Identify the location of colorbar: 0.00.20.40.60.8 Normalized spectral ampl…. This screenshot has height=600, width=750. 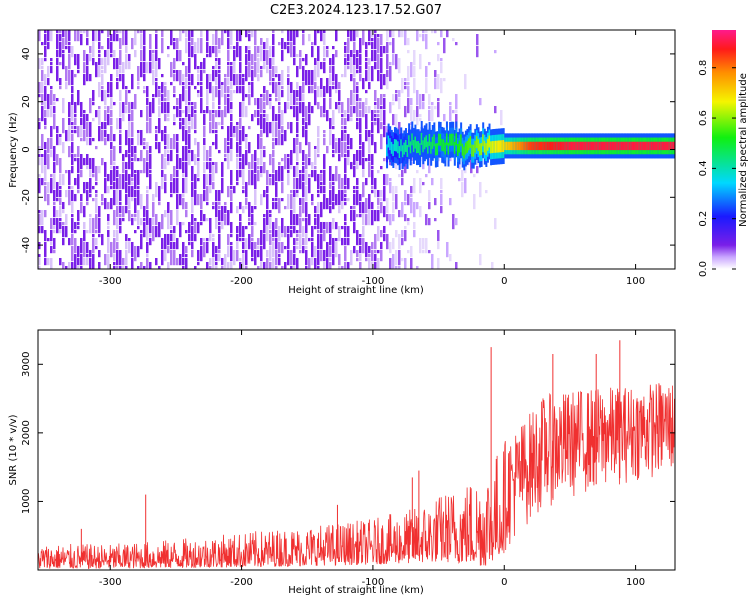
(723, 153).